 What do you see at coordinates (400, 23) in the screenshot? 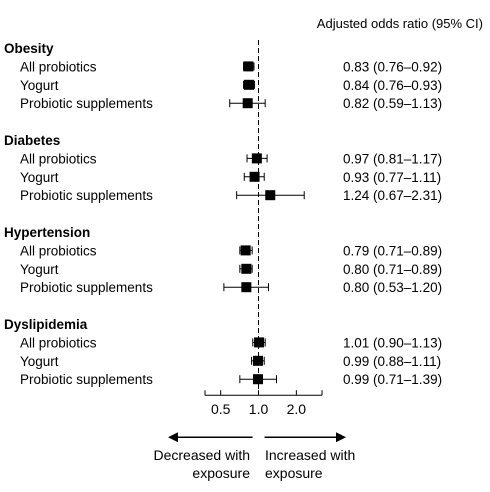
I see `column-header: Adjusted odds ratio (95% CI)` at bounding box center [400, 23].